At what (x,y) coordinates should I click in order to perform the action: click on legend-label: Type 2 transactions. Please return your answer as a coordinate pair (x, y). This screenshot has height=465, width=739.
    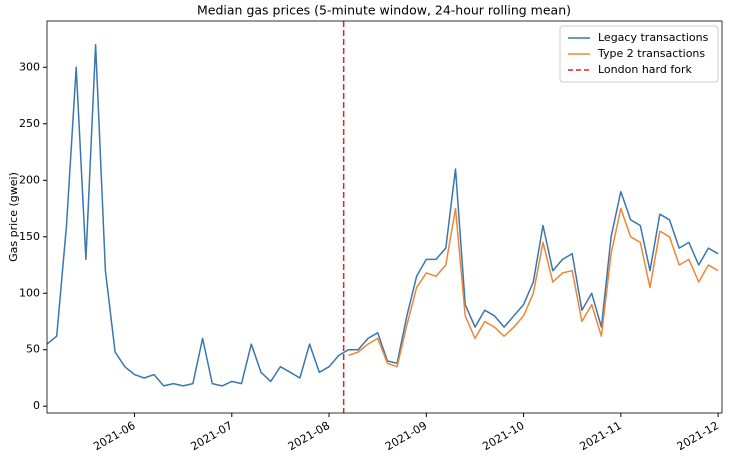
    Looking at the image, I should click on (651, 53).